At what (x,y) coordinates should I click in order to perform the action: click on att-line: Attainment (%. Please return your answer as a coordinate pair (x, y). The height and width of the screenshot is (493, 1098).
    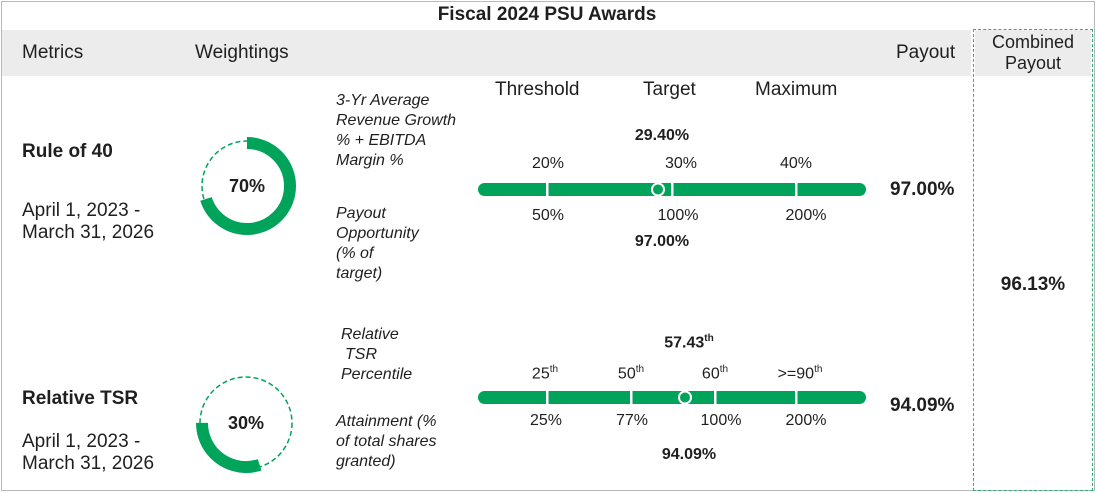
    Looking at the image, I should click on (386, 421).